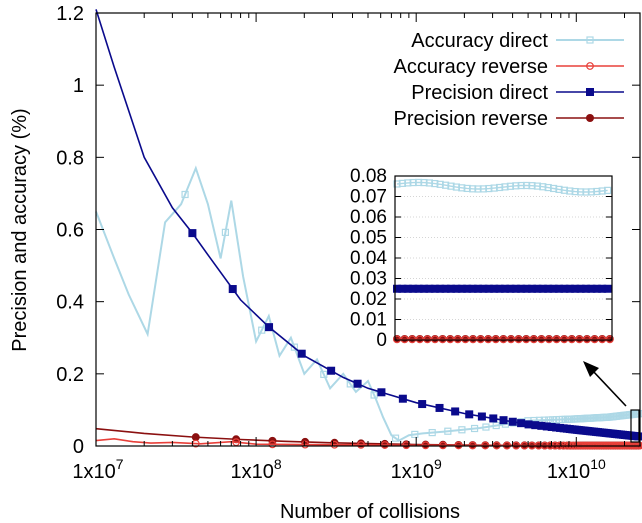 This screenshot has height=523, width=642. I want to click on legend-label: Accuracy reverse, so click(471, 67).